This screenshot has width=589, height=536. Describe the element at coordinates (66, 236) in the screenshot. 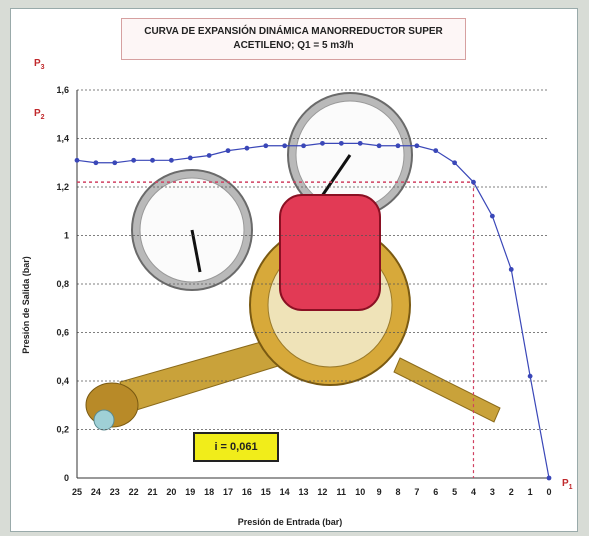

I see `y-tick-label-5: 1` at that location.